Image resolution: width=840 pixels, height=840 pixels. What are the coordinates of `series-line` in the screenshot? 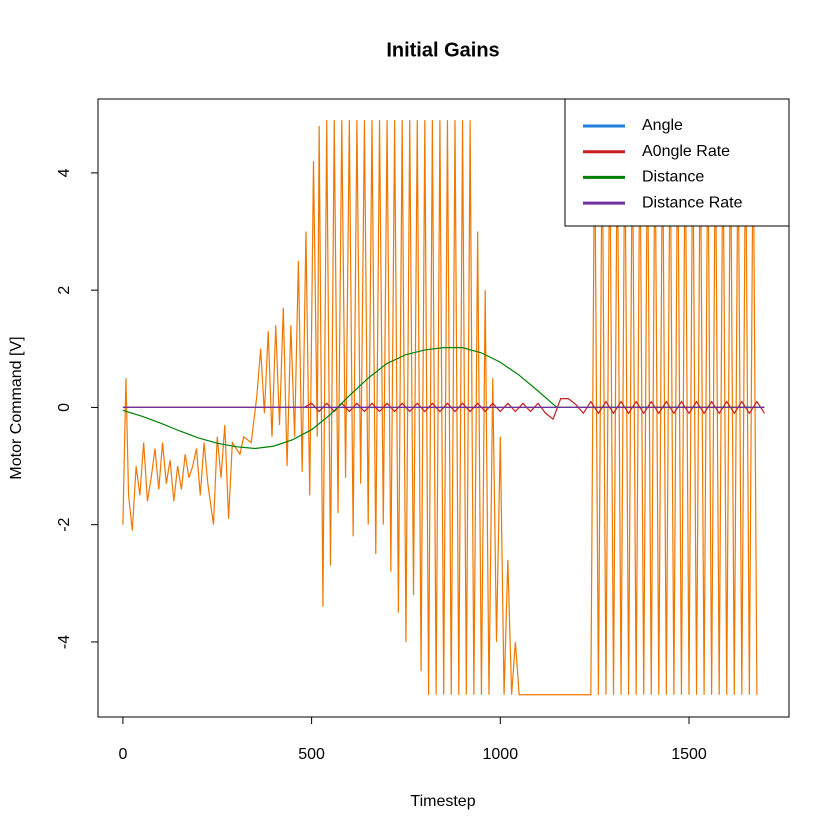 It's located at (443, 409).